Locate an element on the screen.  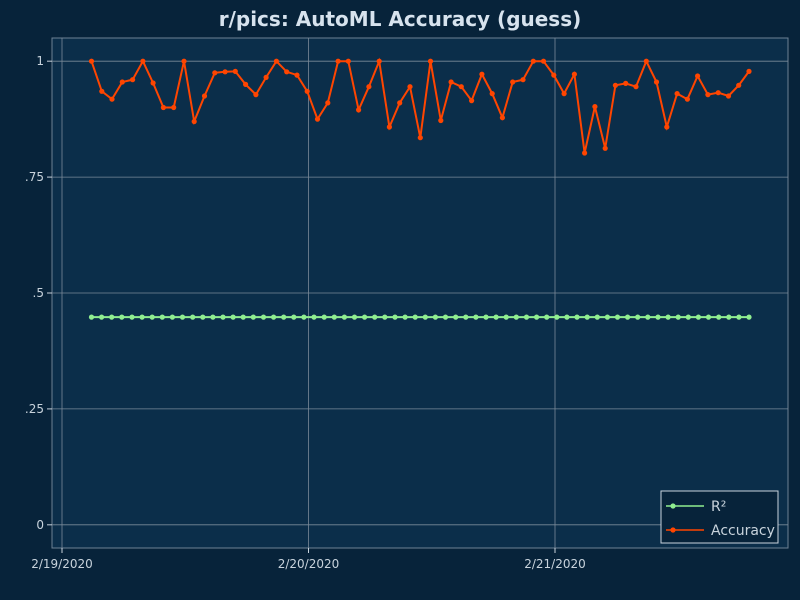
y-tick-label: .75 is located at coordinates (34, 177).